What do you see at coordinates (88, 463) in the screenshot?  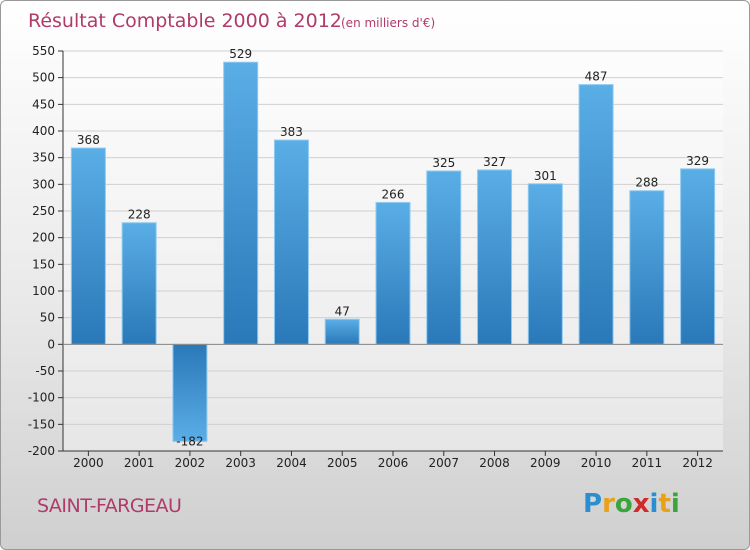 I see `x-tick-label-2000: 2000` at bounding box center [88, 463].